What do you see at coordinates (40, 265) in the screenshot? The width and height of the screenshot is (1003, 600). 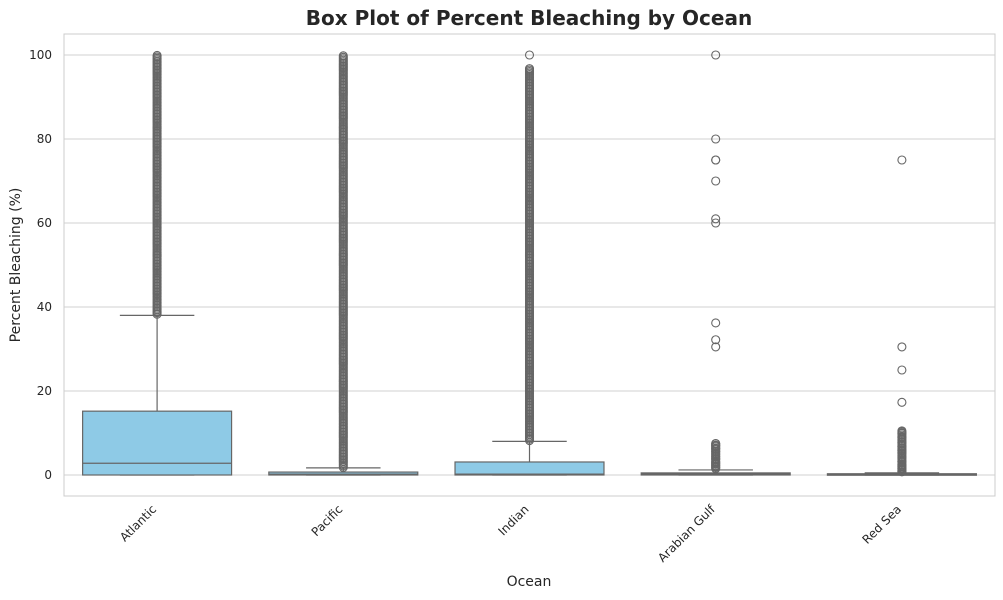 I see `y-tick-labels: 0 20 40 60 80 100` at bounding box center [40, 265].